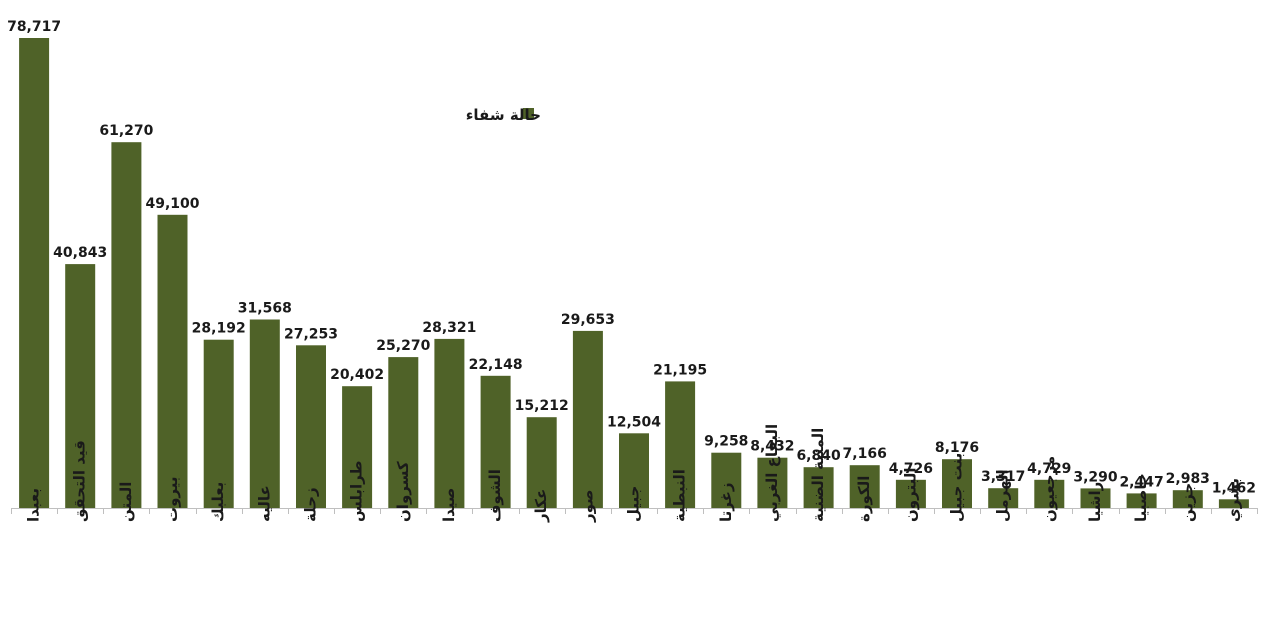  What do you see at coordinates (34, 27) in the screenshot?
I see `data-label-1: 78,717` at bounding box center [34, 27].